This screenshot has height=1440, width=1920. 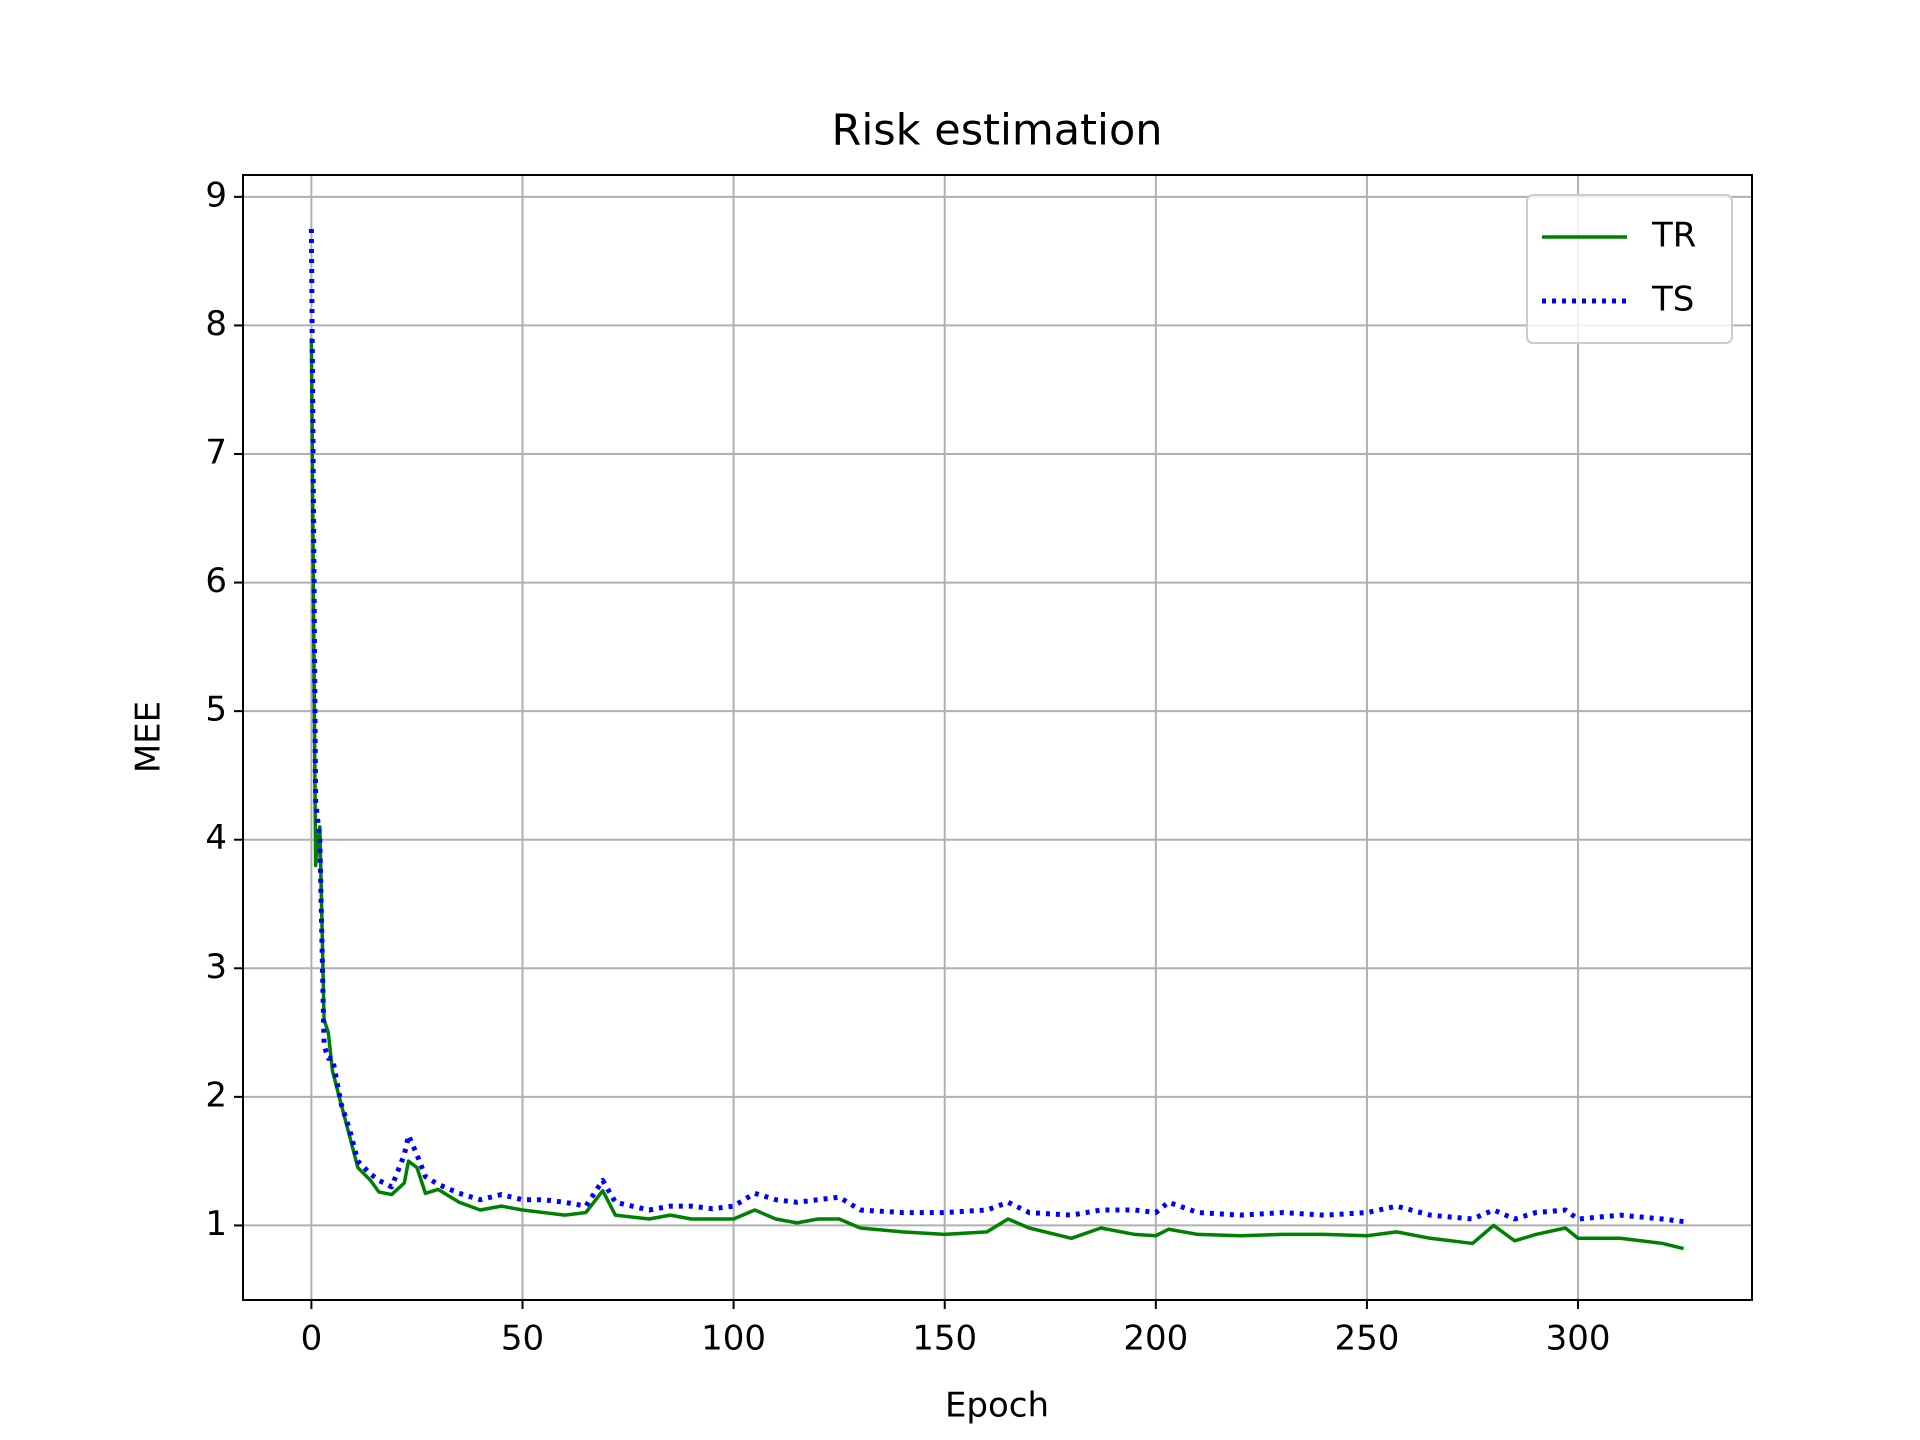 What do you see at coordinates (1629, 269) in the screenshot?
I see `legend-box` at bounding box center [1629, 269].